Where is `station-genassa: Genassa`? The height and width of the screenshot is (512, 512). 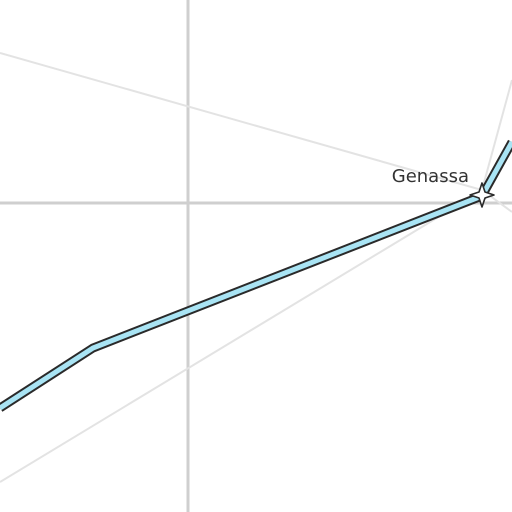
station-genassa: Genassa is located at coordinates (443, 187).